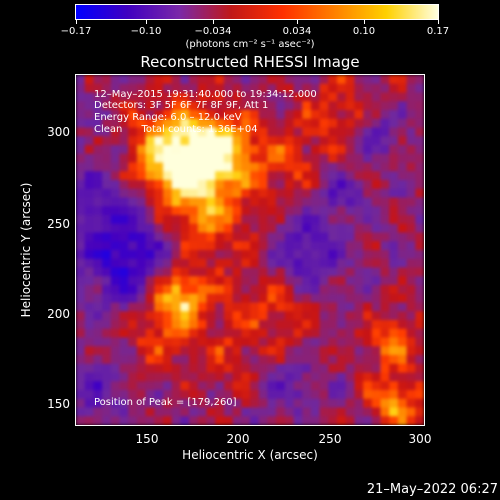 This screenshot has height=500, width=500. What do you see at coordinates (364, 31) in the screenshot?
I see `colorbar-tick-label: 0.10` at bounding box center [364, 31].